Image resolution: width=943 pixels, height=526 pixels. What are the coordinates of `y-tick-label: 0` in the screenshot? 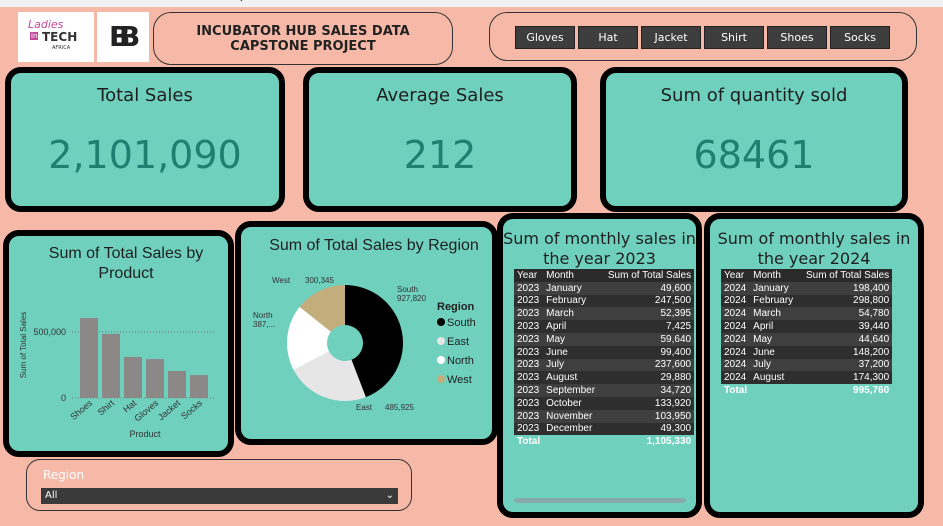 It's located at (63, 398).